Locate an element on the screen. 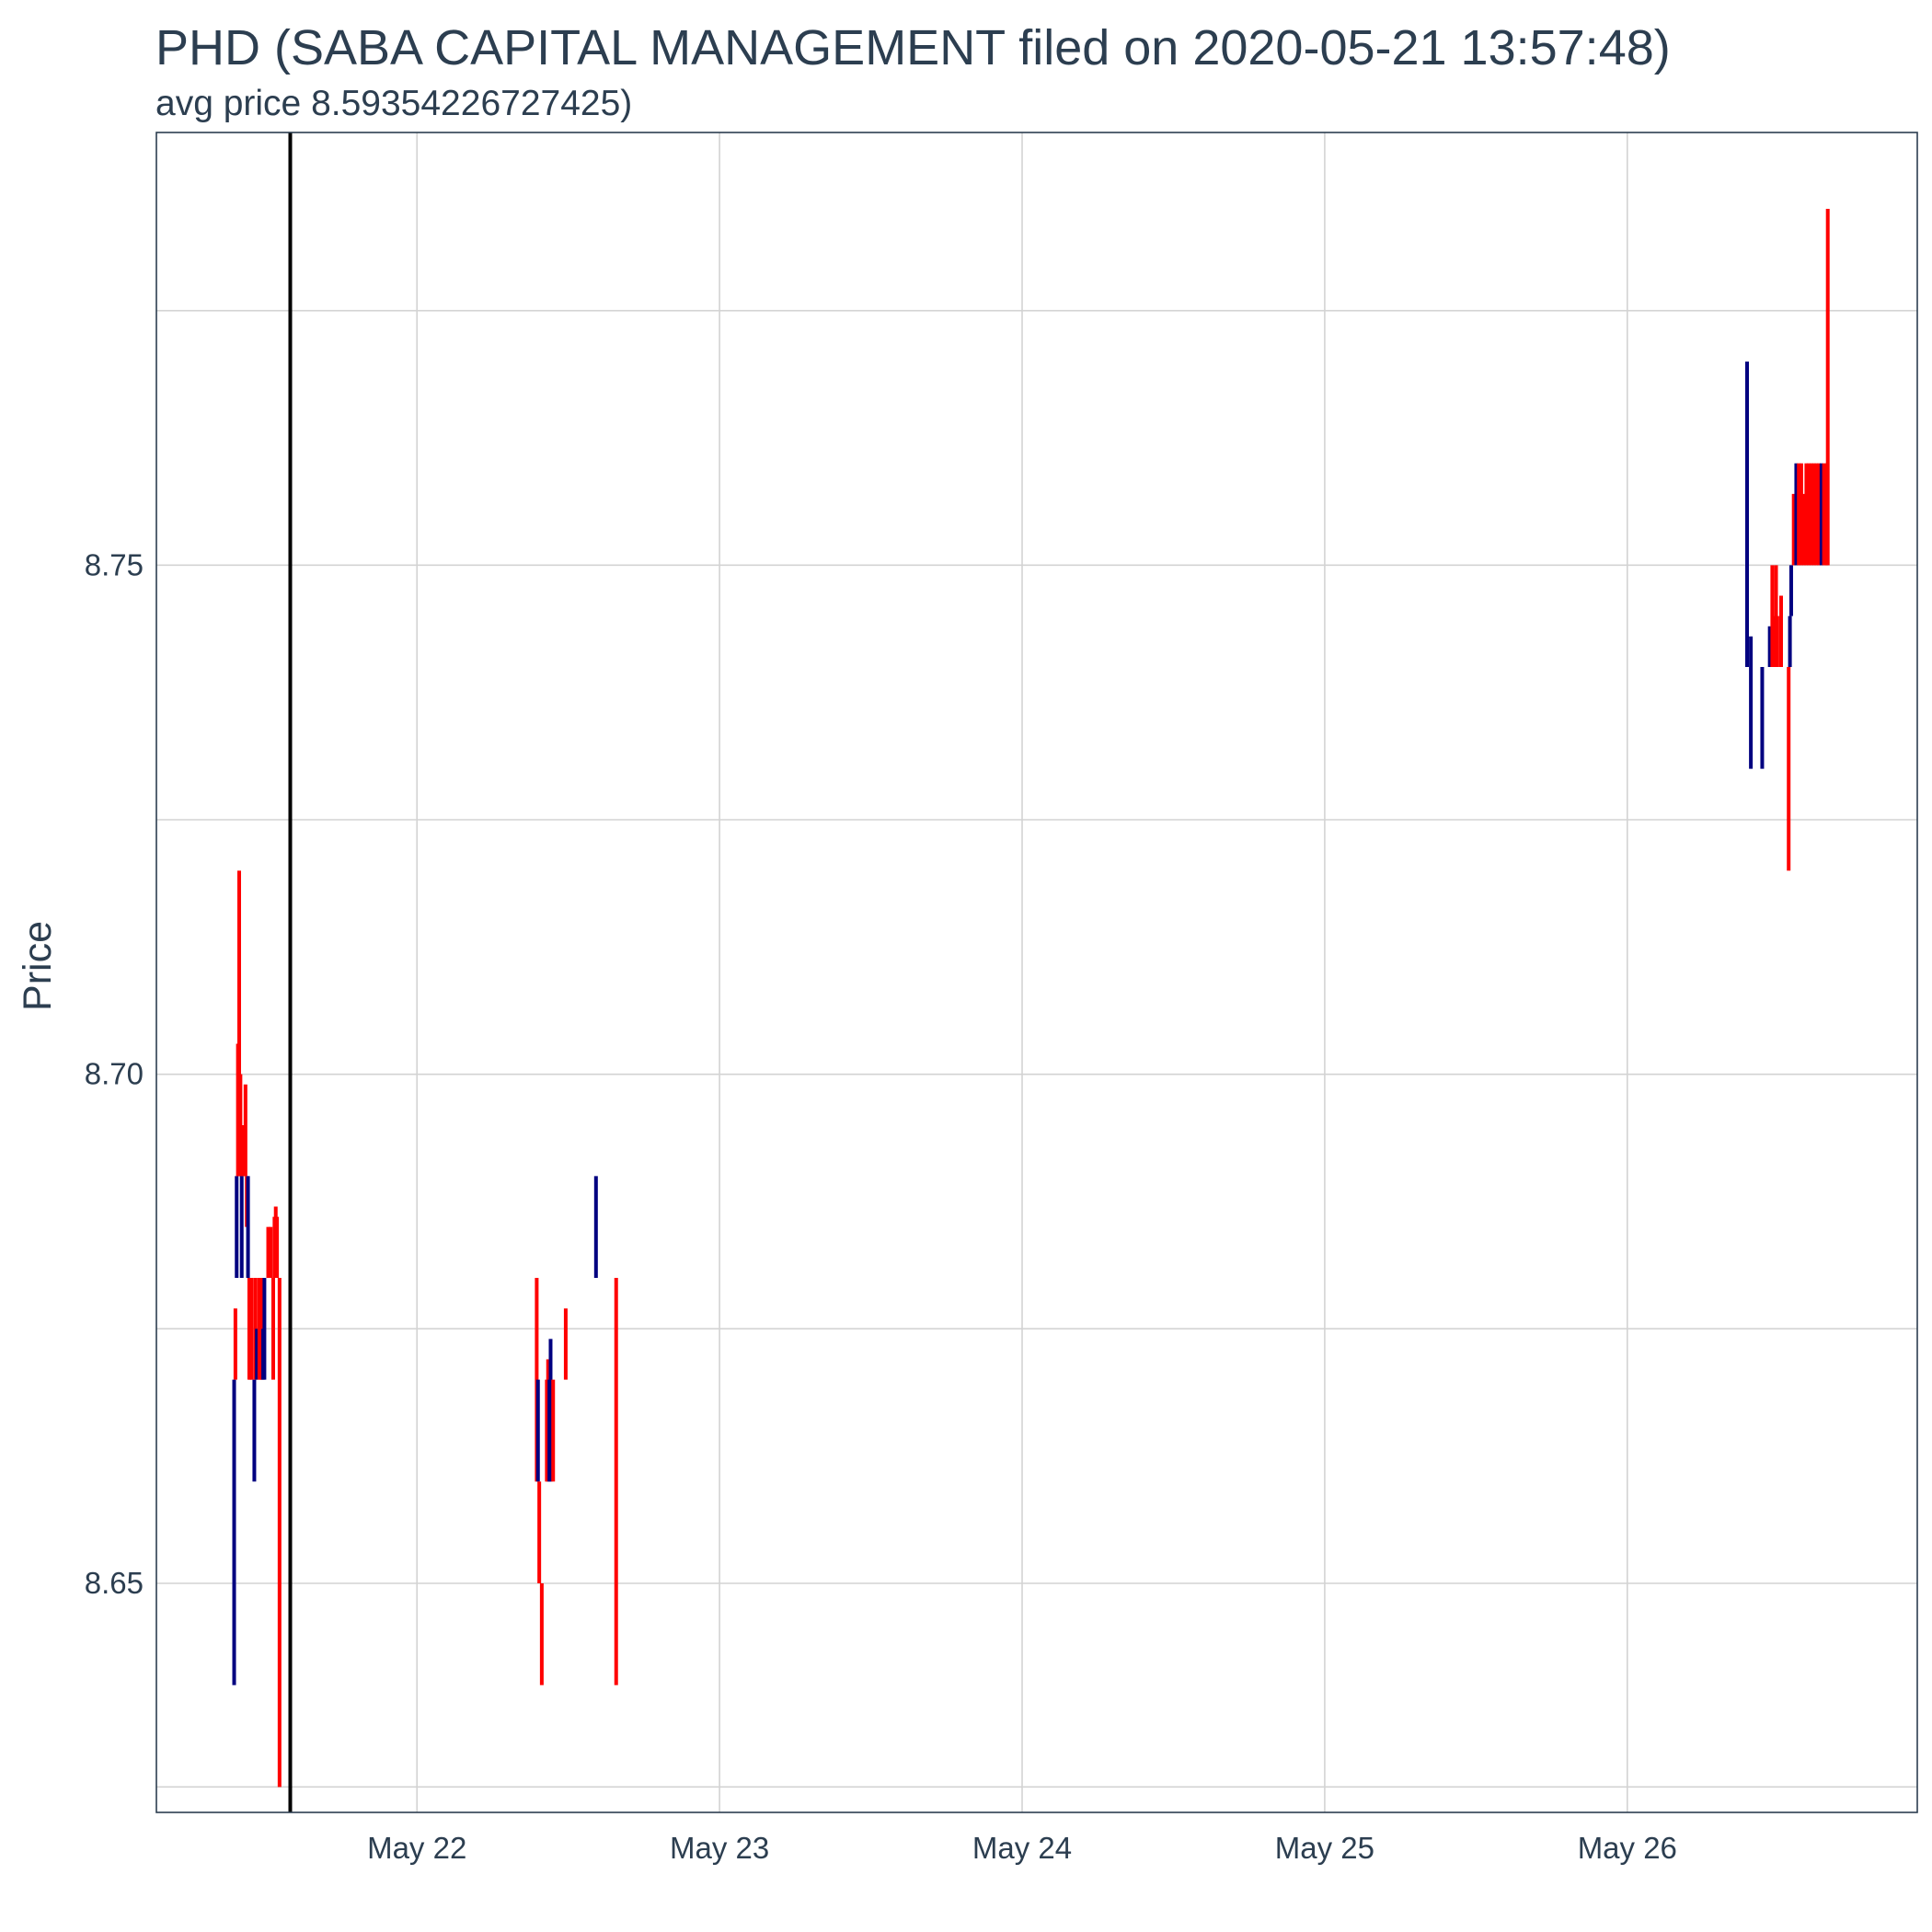 The height and width of the screenshot is (1932, 1932). x-tick-label-3: May 25 is located at coordinates (1324, 1848).